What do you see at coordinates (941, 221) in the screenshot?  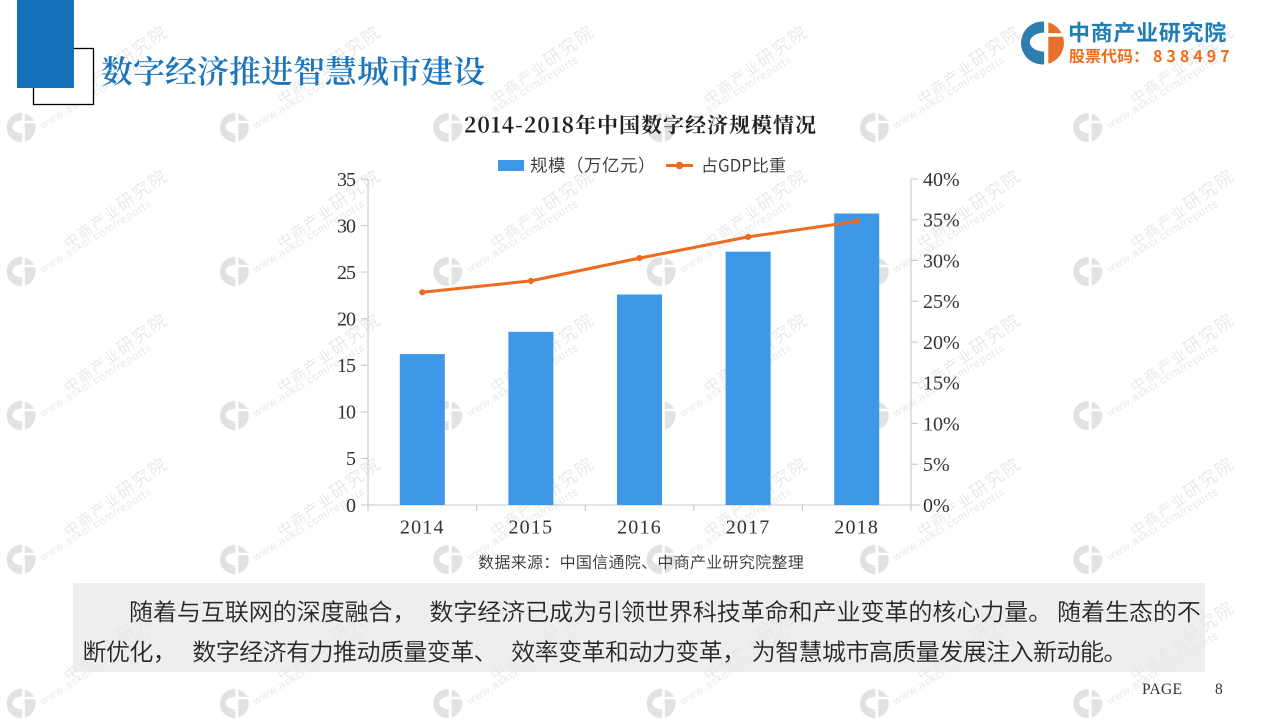 I see `svg-text: 35%` at bounding box center [941, 221].